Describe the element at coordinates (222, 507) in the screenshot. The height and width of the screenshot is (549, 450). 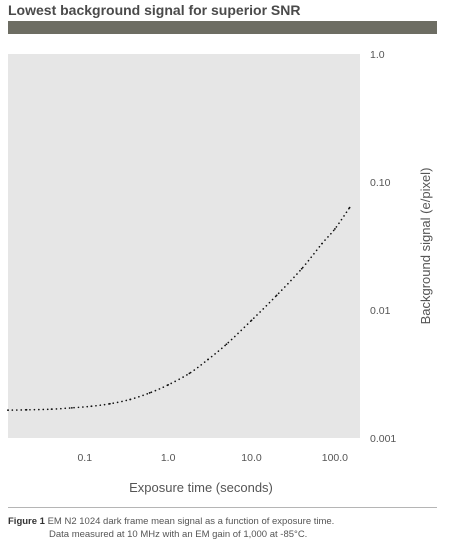
I see `caption-divider` at that location.